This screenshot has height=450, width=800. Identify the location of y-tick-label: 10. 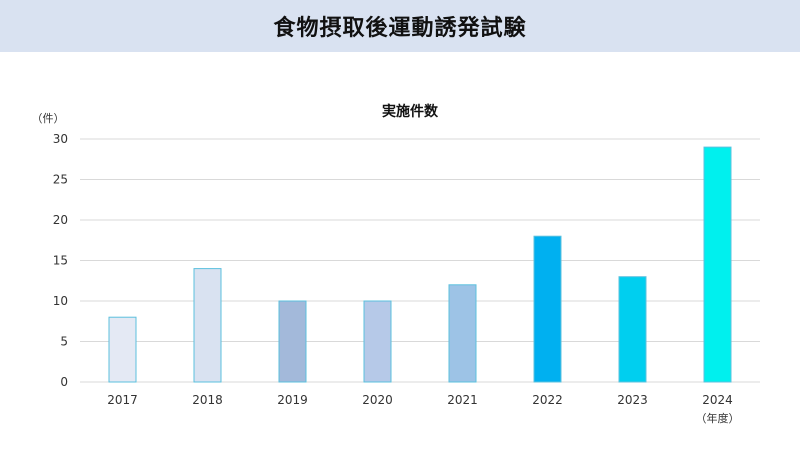
(60, 301).